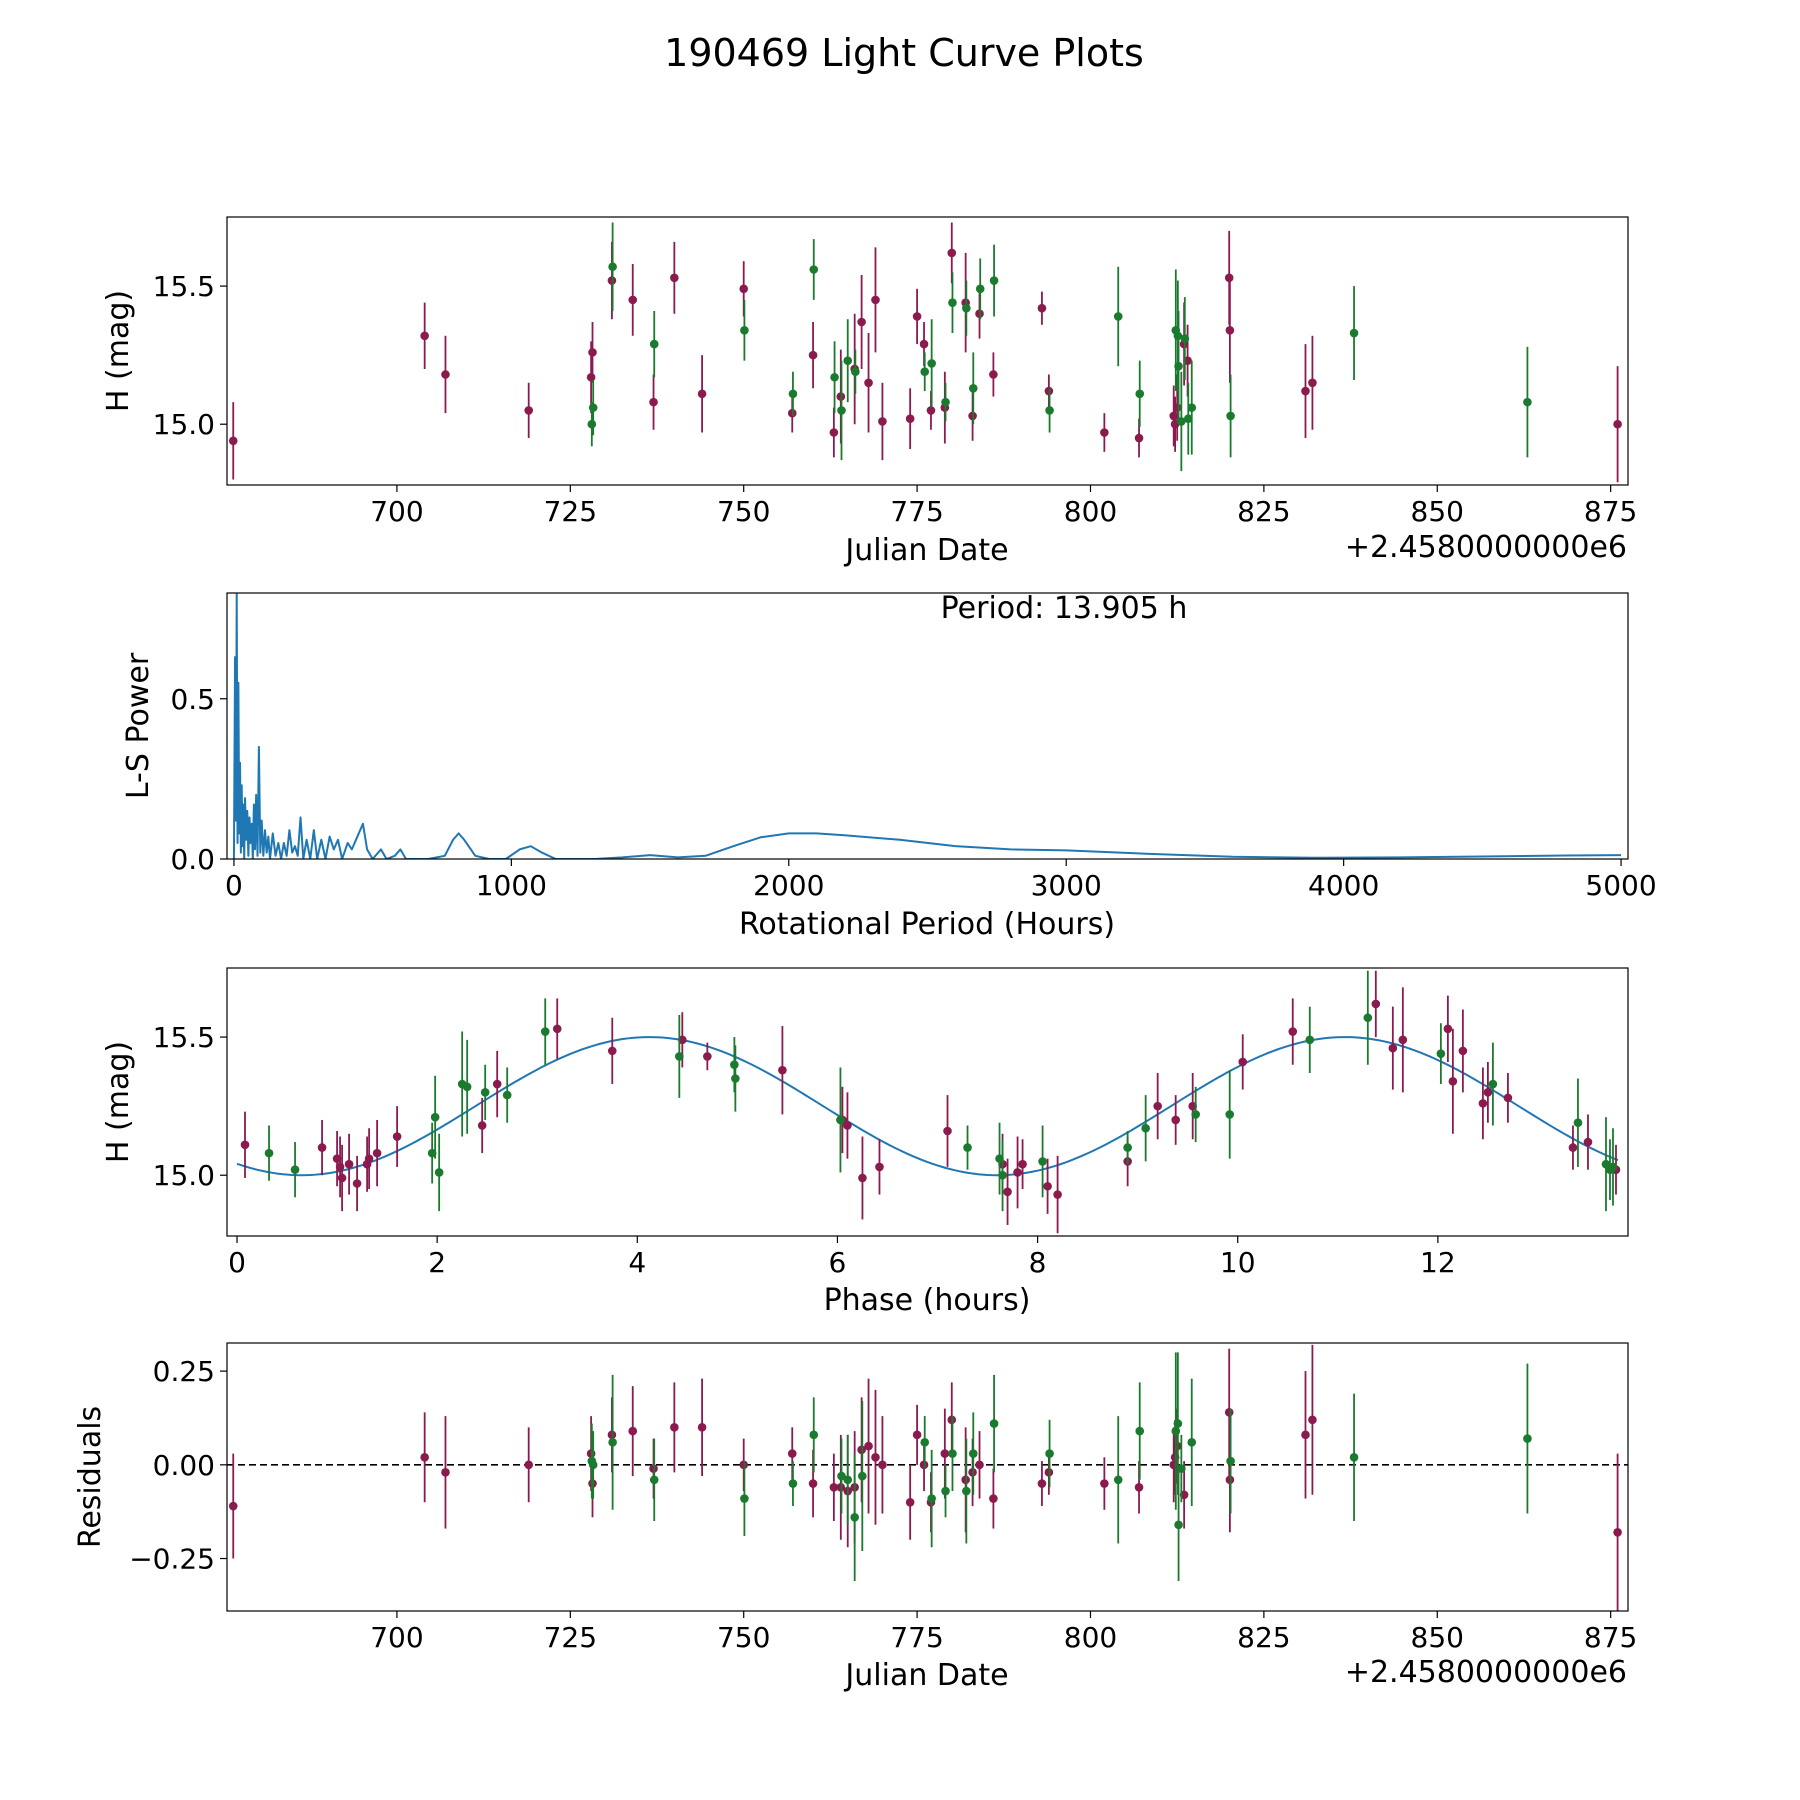  Describe the element at coordinates (138, 725) in the screenshot. I see `periodogram-ylabel: L-S Power` at that location.